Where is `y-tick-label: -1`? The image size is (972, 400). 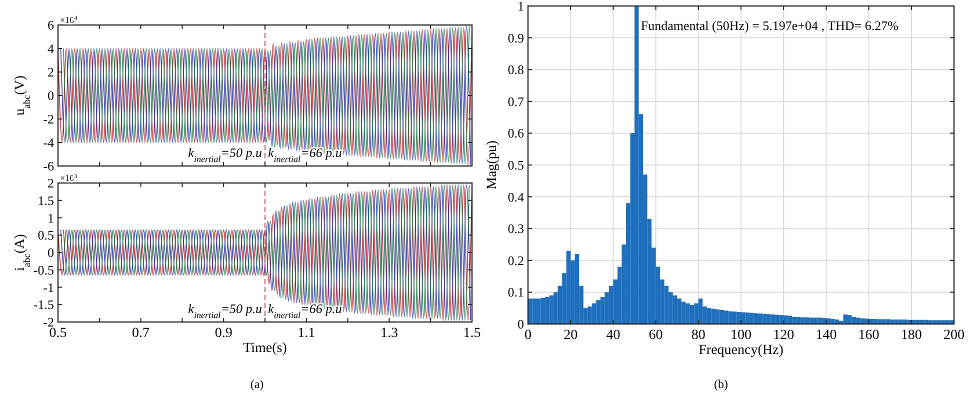 y-tick-label: -1 is located at coordinates (48, 287).